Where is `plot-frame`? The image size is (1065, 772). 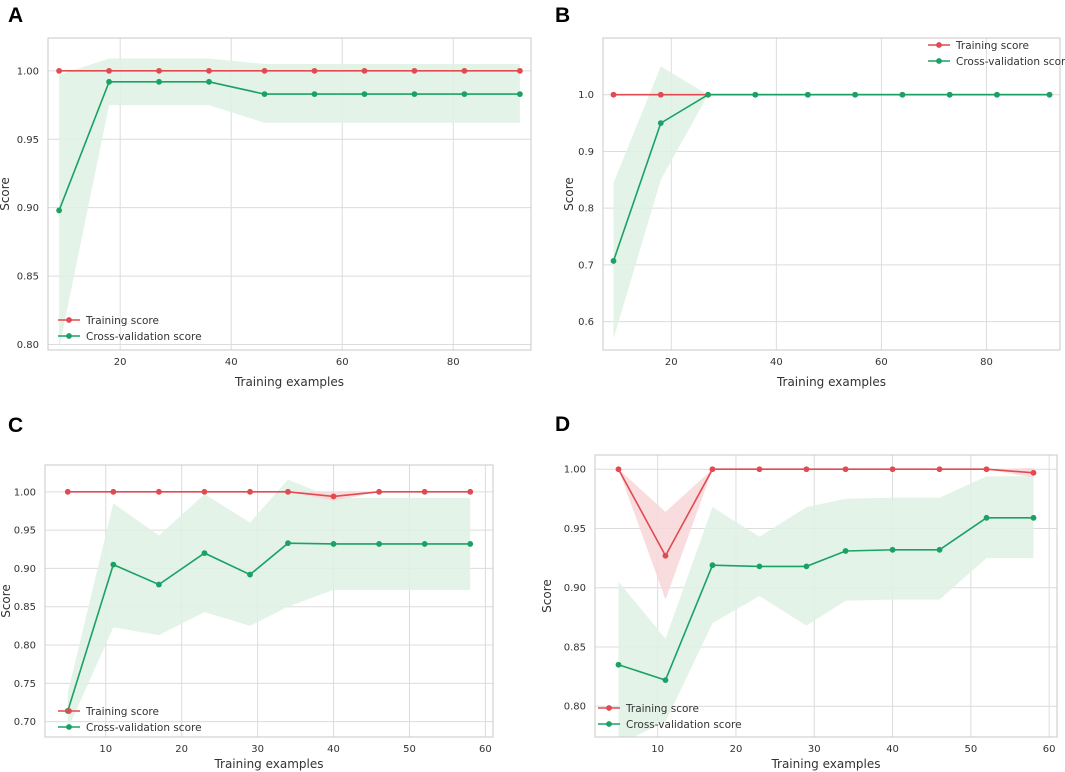
plot-frame is located at coordinates (269, 601).